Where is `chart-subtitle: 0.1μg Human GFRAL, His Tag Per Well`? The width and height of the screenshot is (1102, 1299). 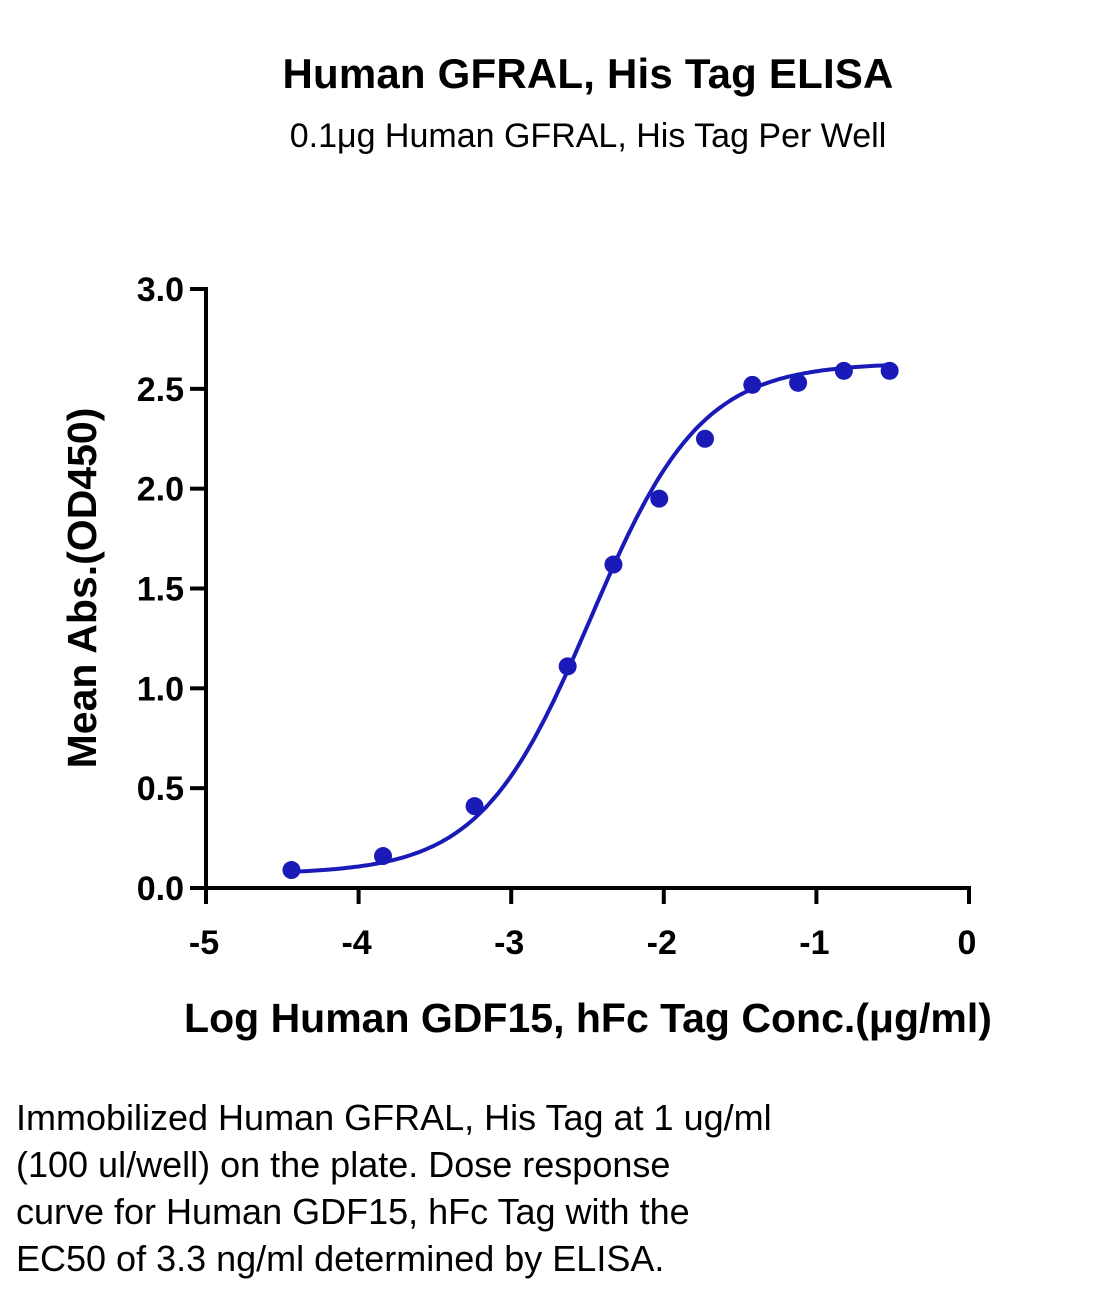
chart-subtitle: 0.1μg Human GFRAL, His Tag Per Well is located at coordinates (588, 136).